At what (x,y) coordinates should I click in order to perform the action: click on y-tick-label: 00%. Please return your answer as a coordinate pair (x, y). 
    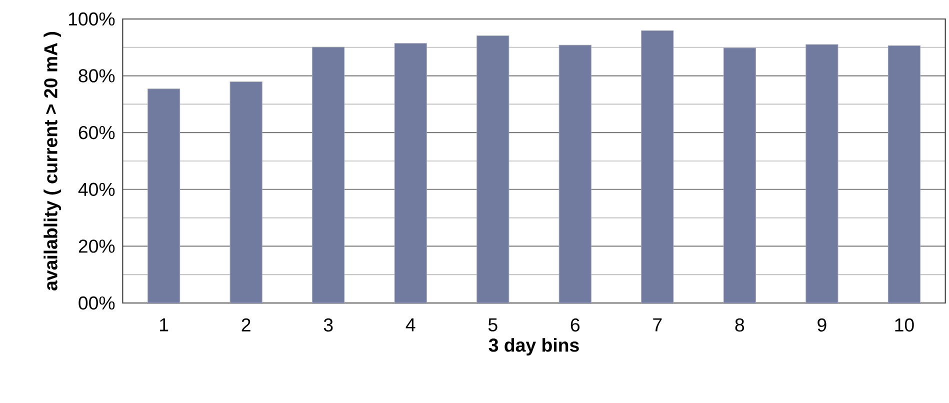
    Looking at the image, I should click on (96, 303).